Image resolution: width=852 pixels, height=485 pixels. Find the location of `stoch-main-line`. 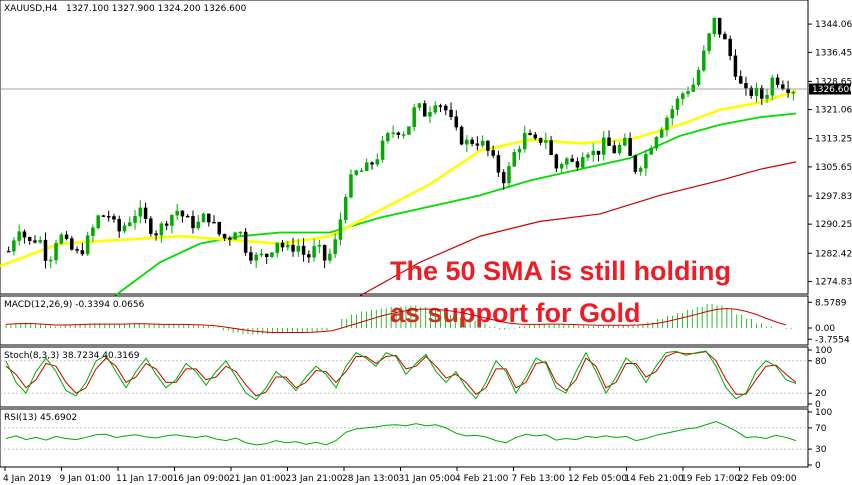

stoch-main-line is located at coordinates (401, 375).